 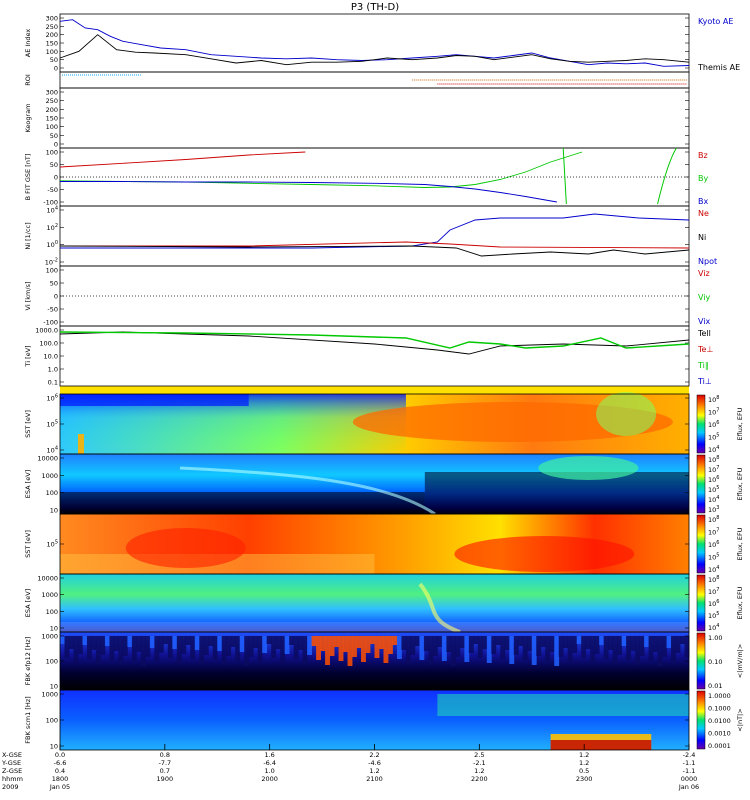 What do you see at coordinates (374, 356) in the screenshot?
I see `temperature-frame` at bounding box center [374, 356].